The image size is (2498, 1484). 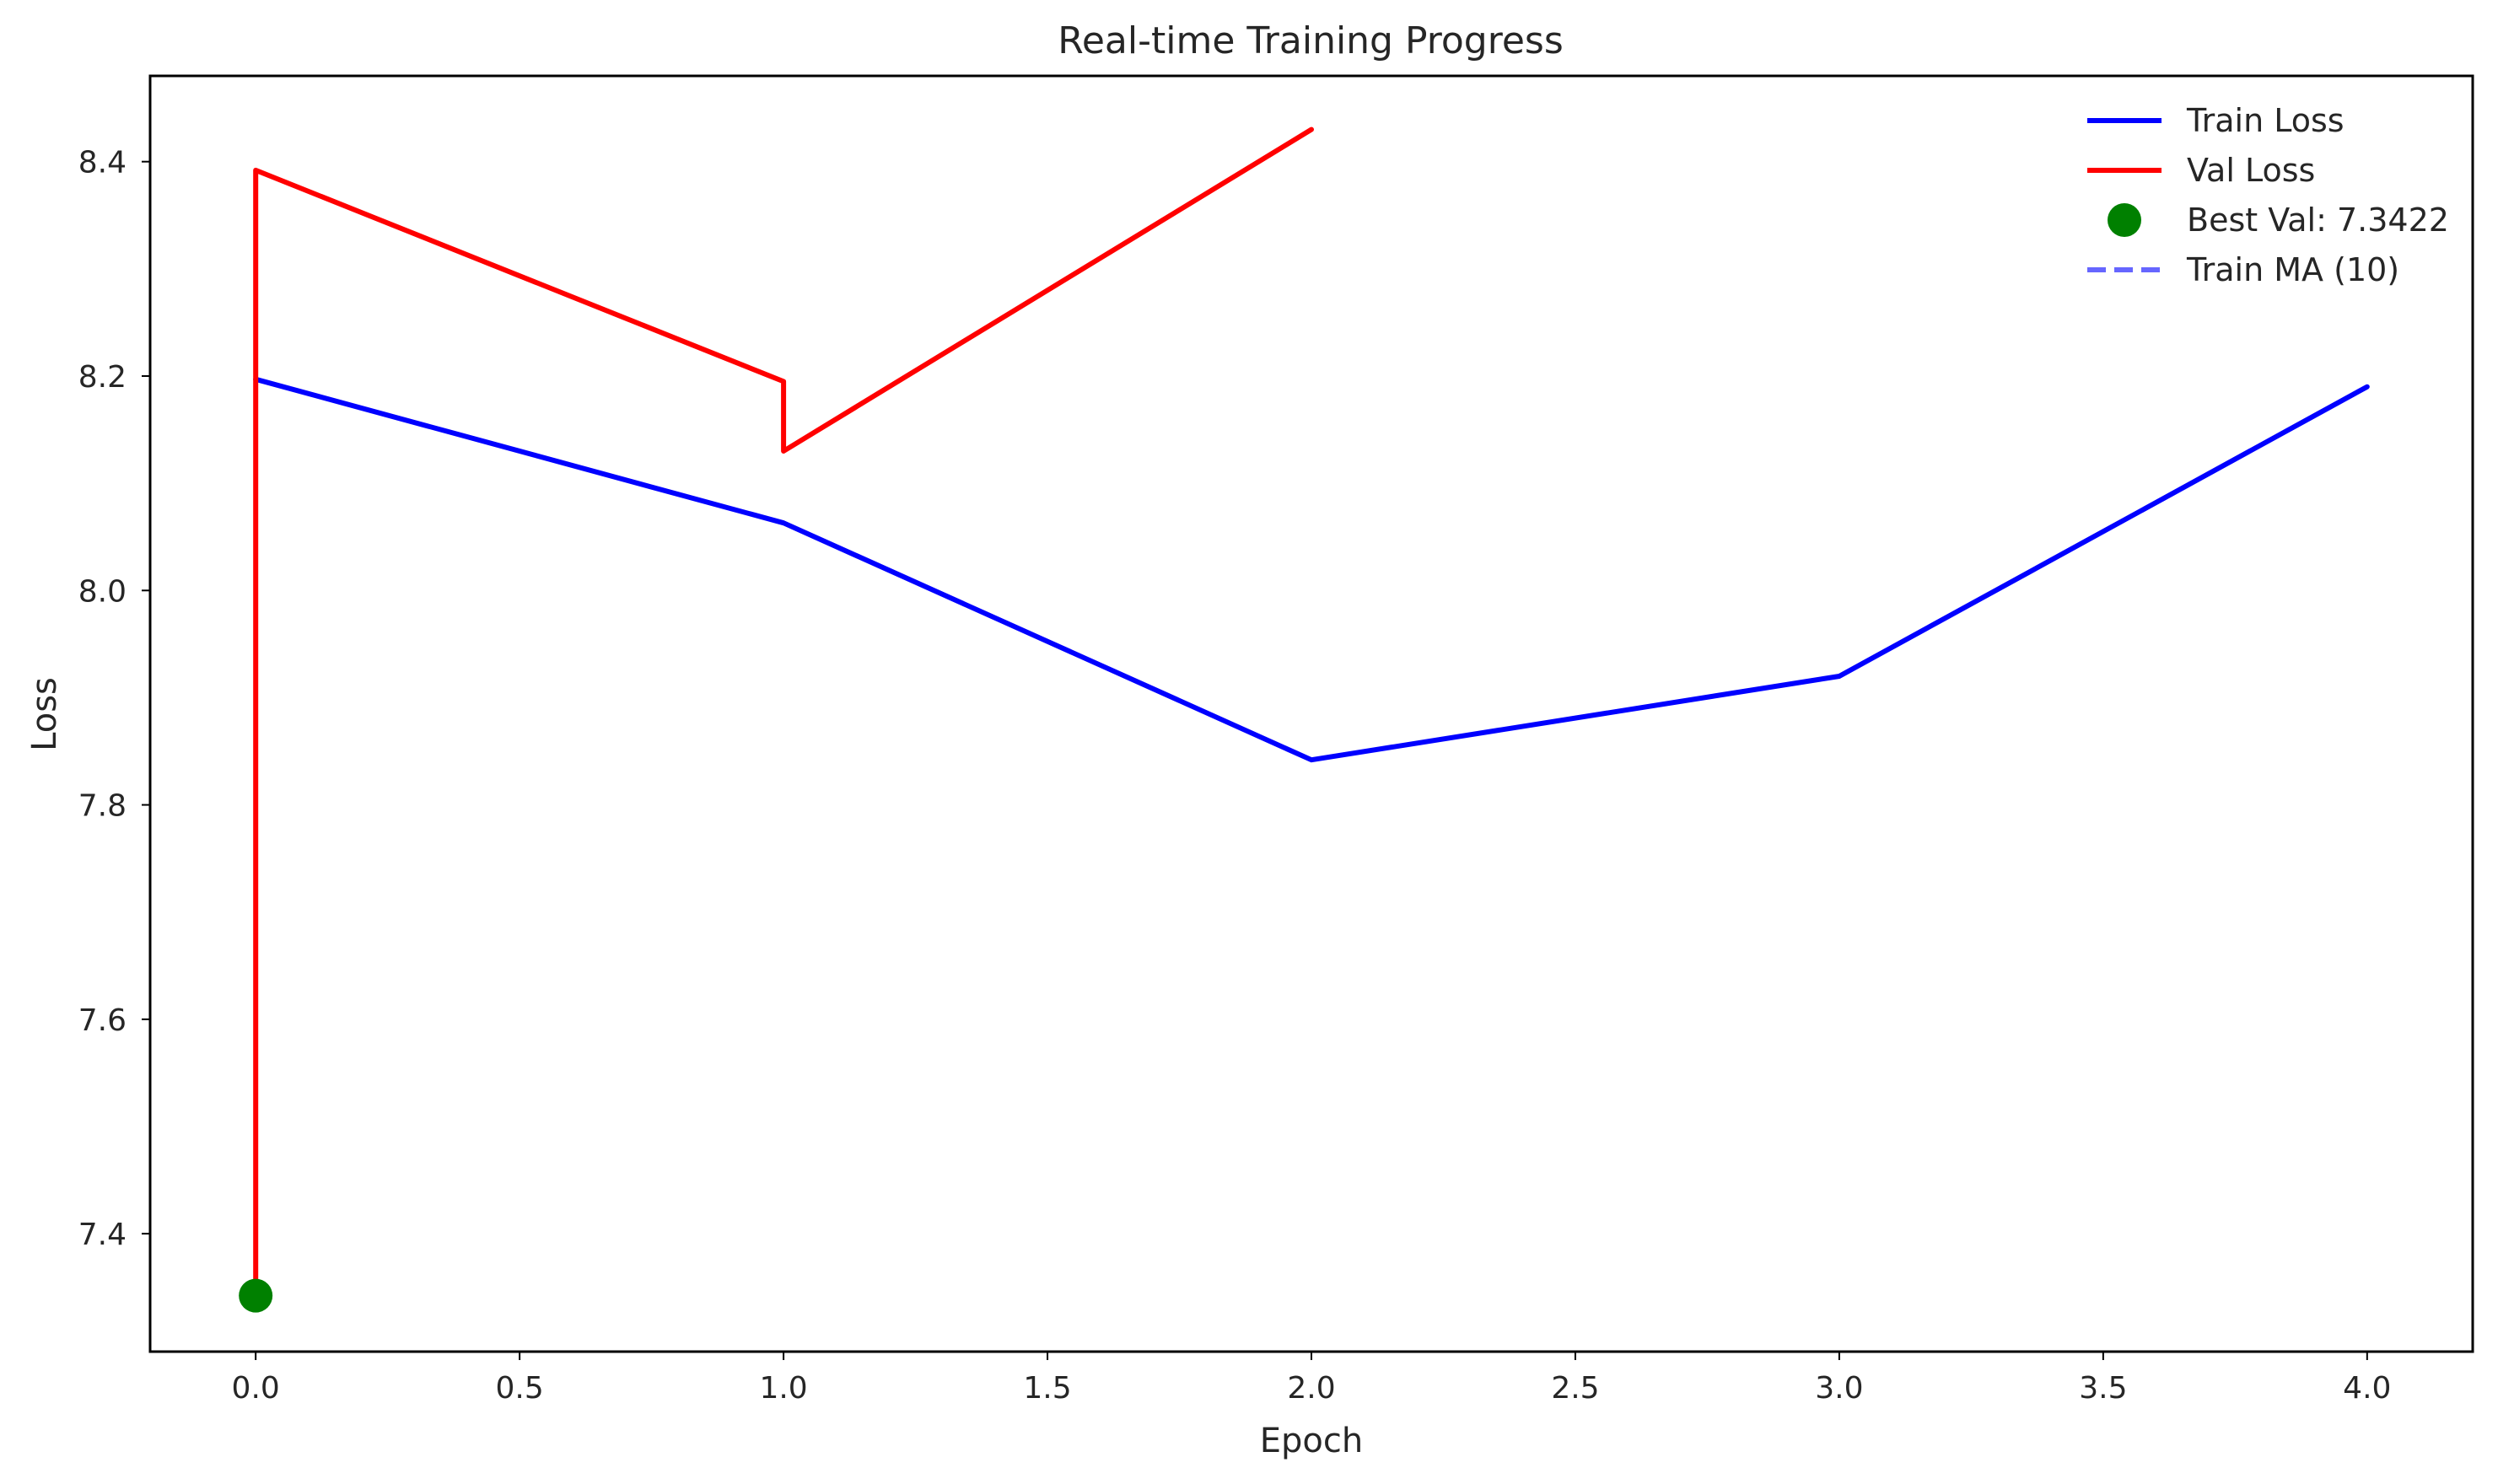 I want to click on x-tick-label: 3.5, so click(x=2103, y=1388).